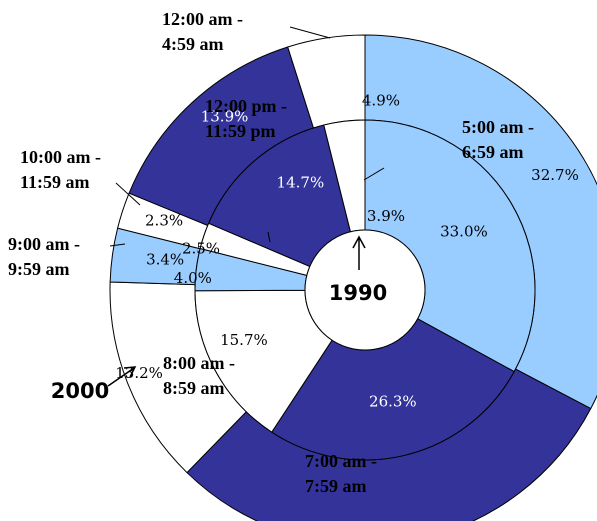 Image resolution: width=597 pixels, height=521 pixels. What do you see at coordinates (44, 256) in the screenshot?
I see `category-label-c9: 9:00 am -9:59 am` at bounding box center [44, 256].